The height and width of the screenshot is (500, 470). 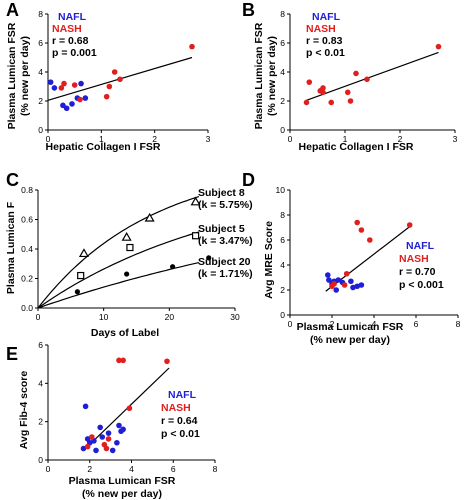 What do you see at coordinates (221, 193) in the screenshot?
I see `curve-label-subject-8: Subject 8` at bounding box center [221, 193].